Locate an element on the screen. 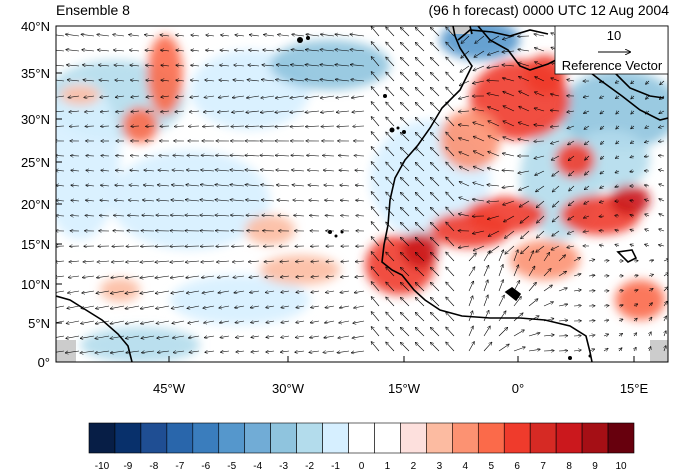 The image size is (673, 471). colorbar-label: 9 is located at coordinates (595, 466).